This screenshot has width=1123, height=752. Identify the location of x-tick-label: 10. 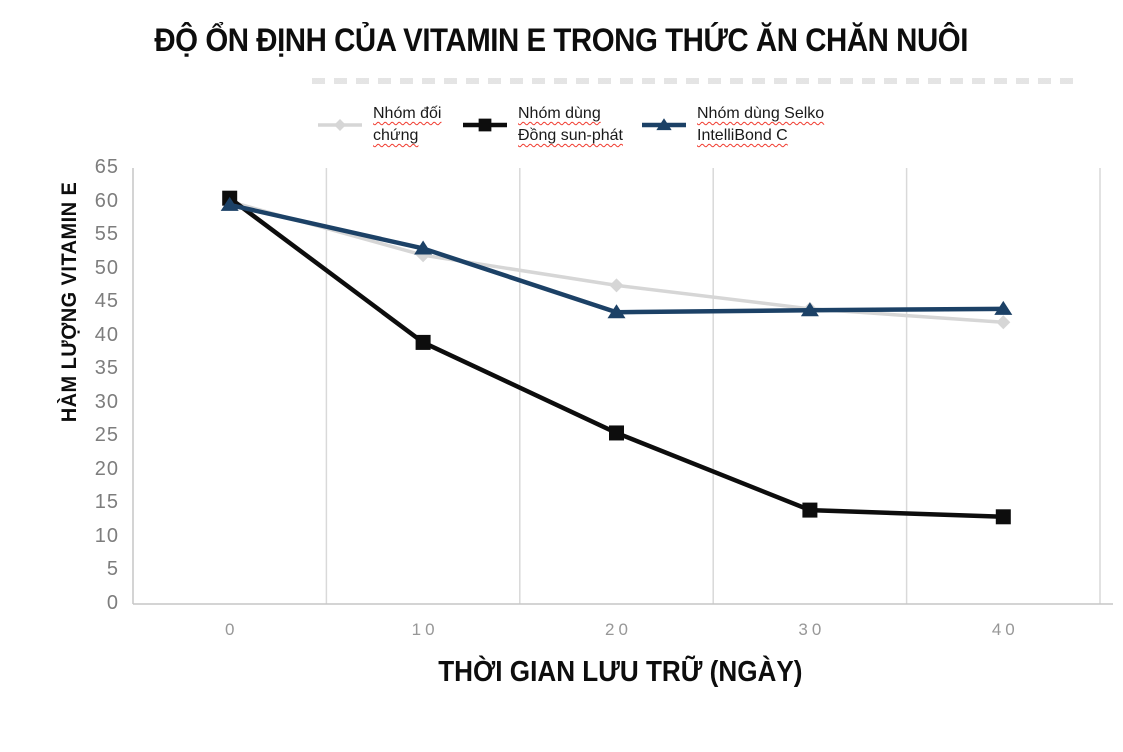
(425, 629).